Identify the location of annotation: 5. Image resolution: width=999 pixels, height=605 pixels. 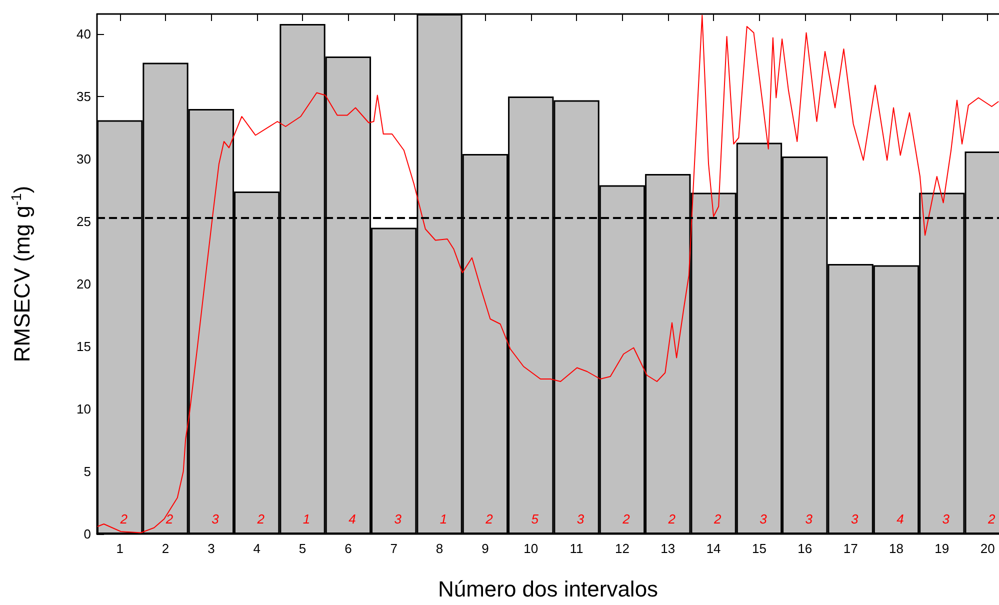
(535, 519).